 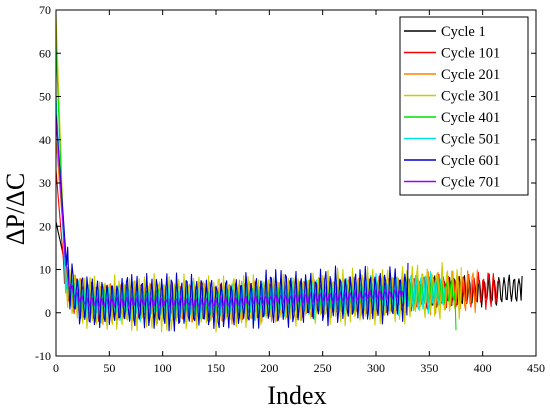 What do you see at coordinates (45, 270) in the screenshot?
I see `y-tick-label: 10` at bounding box center [45, 270].